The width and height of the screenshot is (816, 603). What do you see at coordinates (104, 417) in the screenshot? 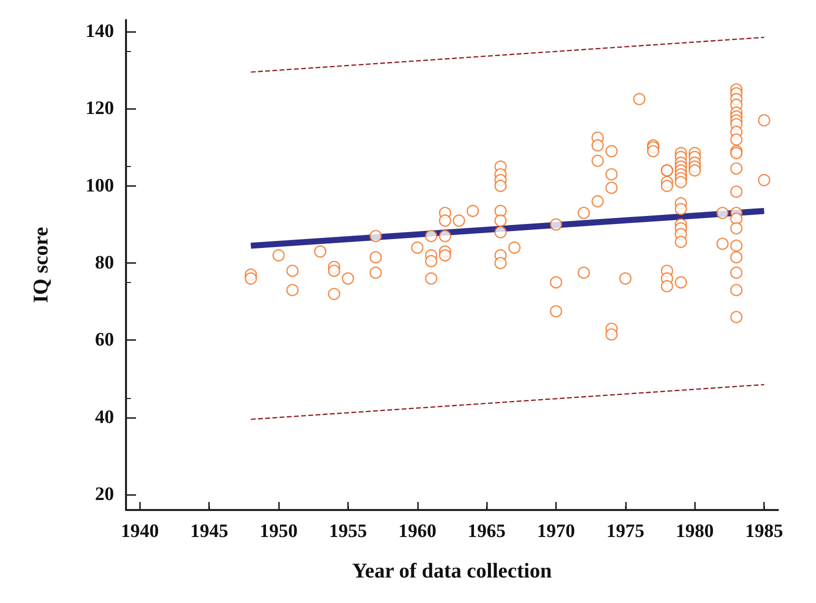
I see `y-tick-label: 40` at bounding box center [104, 417].